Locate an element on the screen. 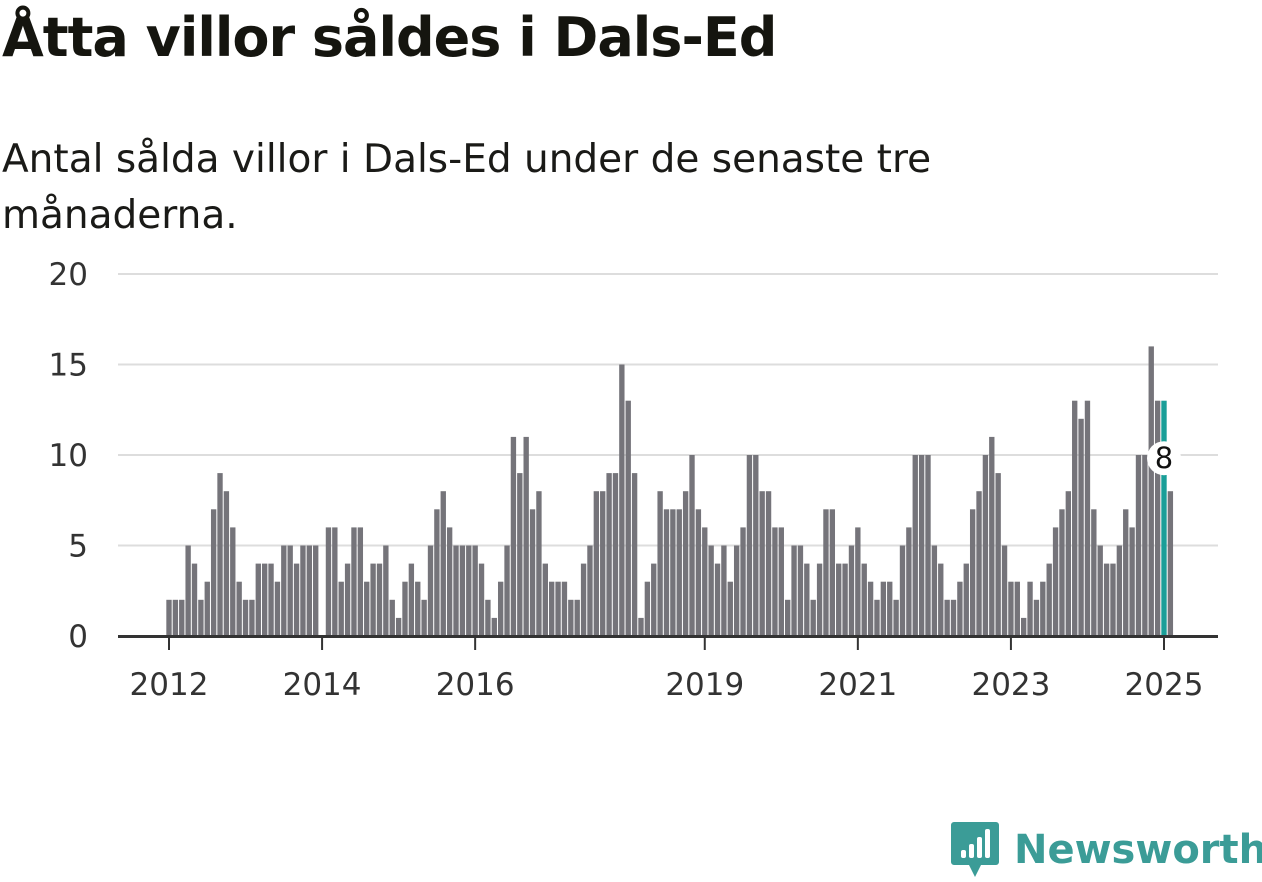  x-tick-label: 2023 is located at coordinates (1010, 685).